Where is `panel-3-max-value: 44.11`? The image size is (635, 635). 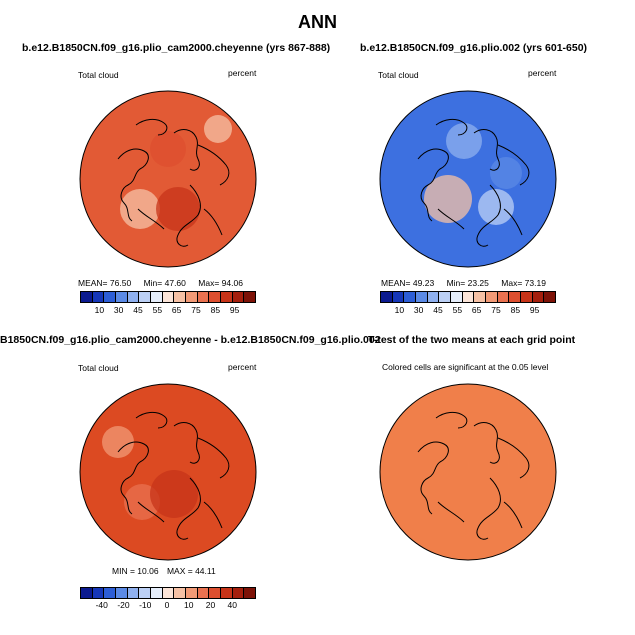
panel-3-max-value: 44.11 is located at coordinates (205, 571).